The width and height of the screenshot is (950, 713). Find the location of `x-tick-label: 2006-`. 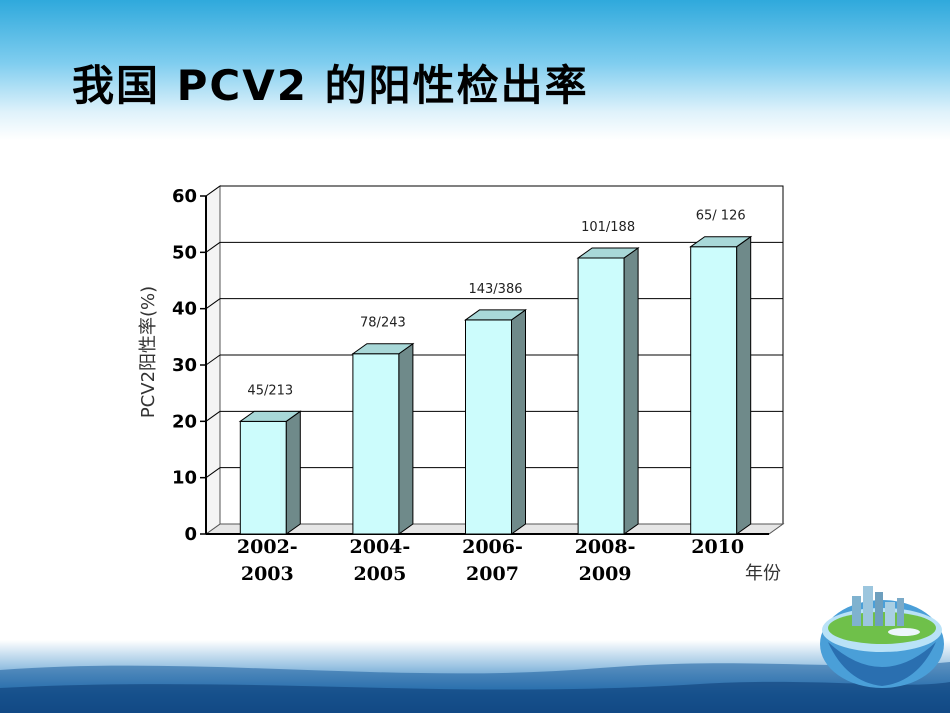

x-tick-label: 2006- is located at coordinates (492, 547).